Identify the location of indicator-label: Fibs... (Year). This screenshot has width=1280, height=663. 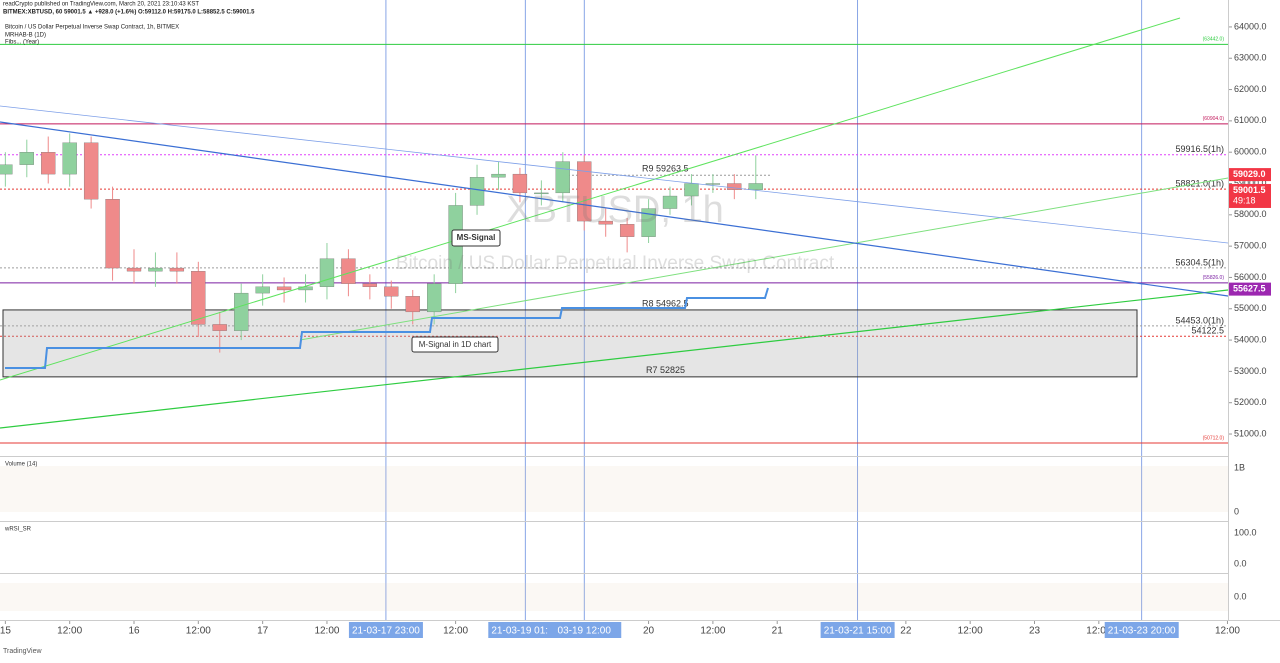
(22, 43).